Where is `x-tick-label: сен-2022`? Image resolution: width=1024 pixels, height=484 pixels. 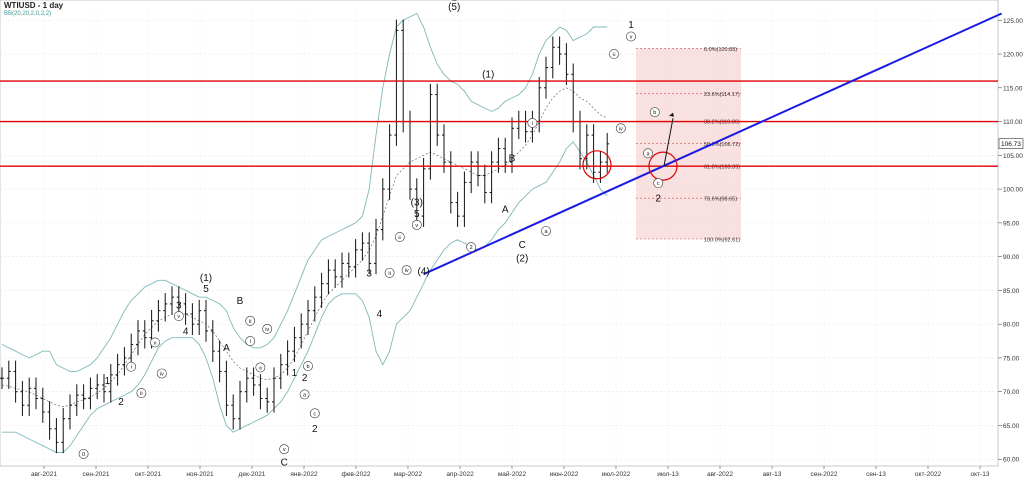
x-tick-label: сен-2022 is located at coordinates (823, 474).